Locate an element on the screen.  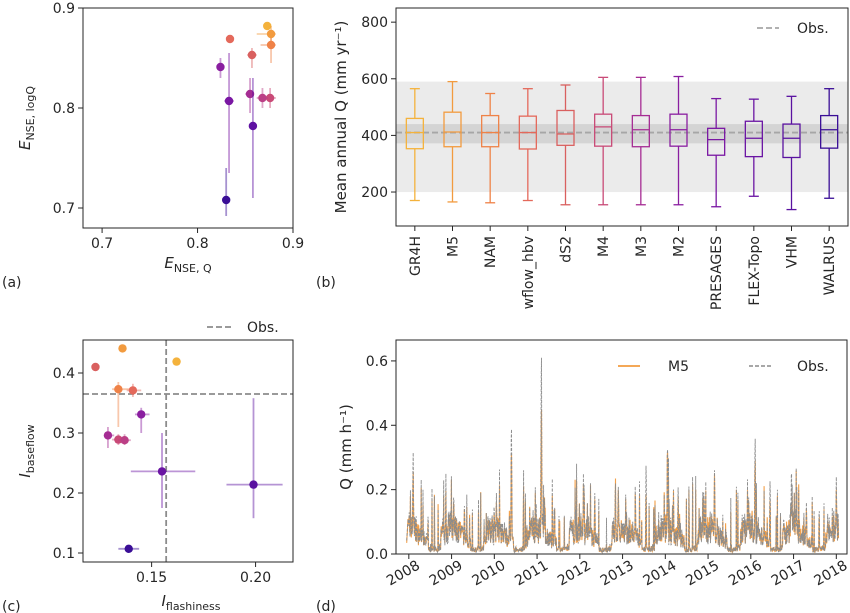
panel-b-obs-bands is located at coordinates (622, 137).